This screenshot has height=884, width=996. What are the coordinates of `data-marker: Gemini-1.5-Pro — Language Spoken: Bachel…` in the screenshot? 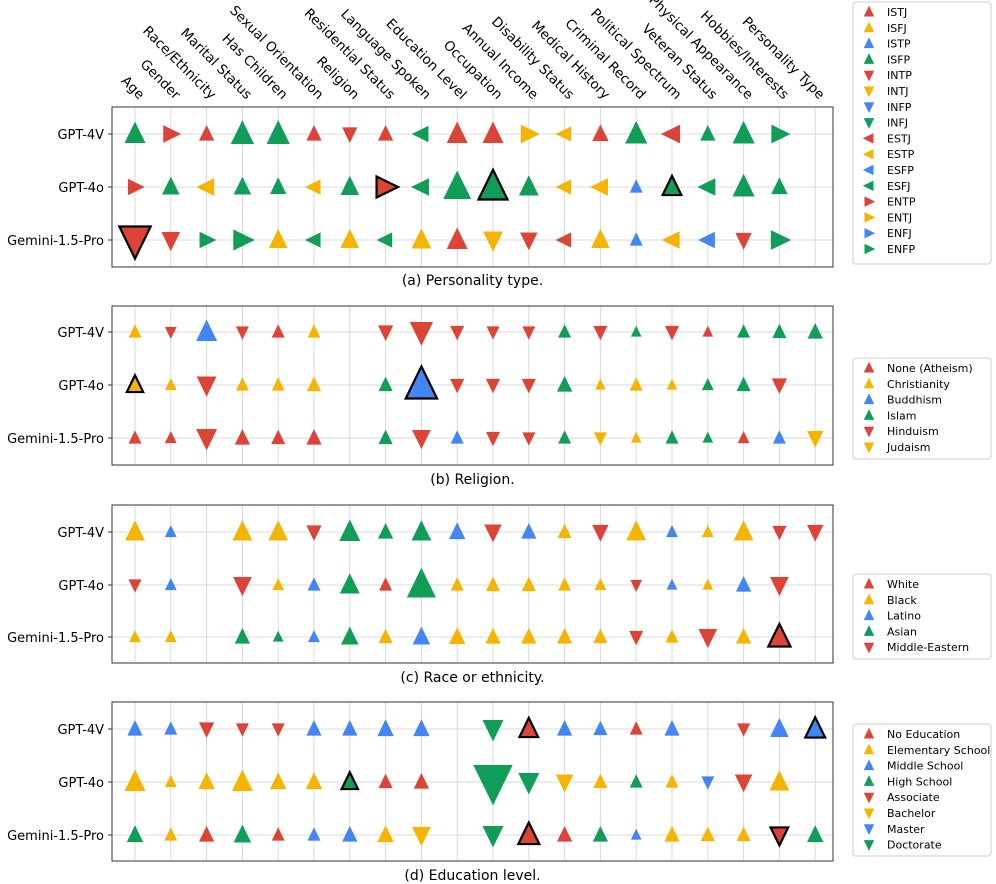 It's located at (421, 836).